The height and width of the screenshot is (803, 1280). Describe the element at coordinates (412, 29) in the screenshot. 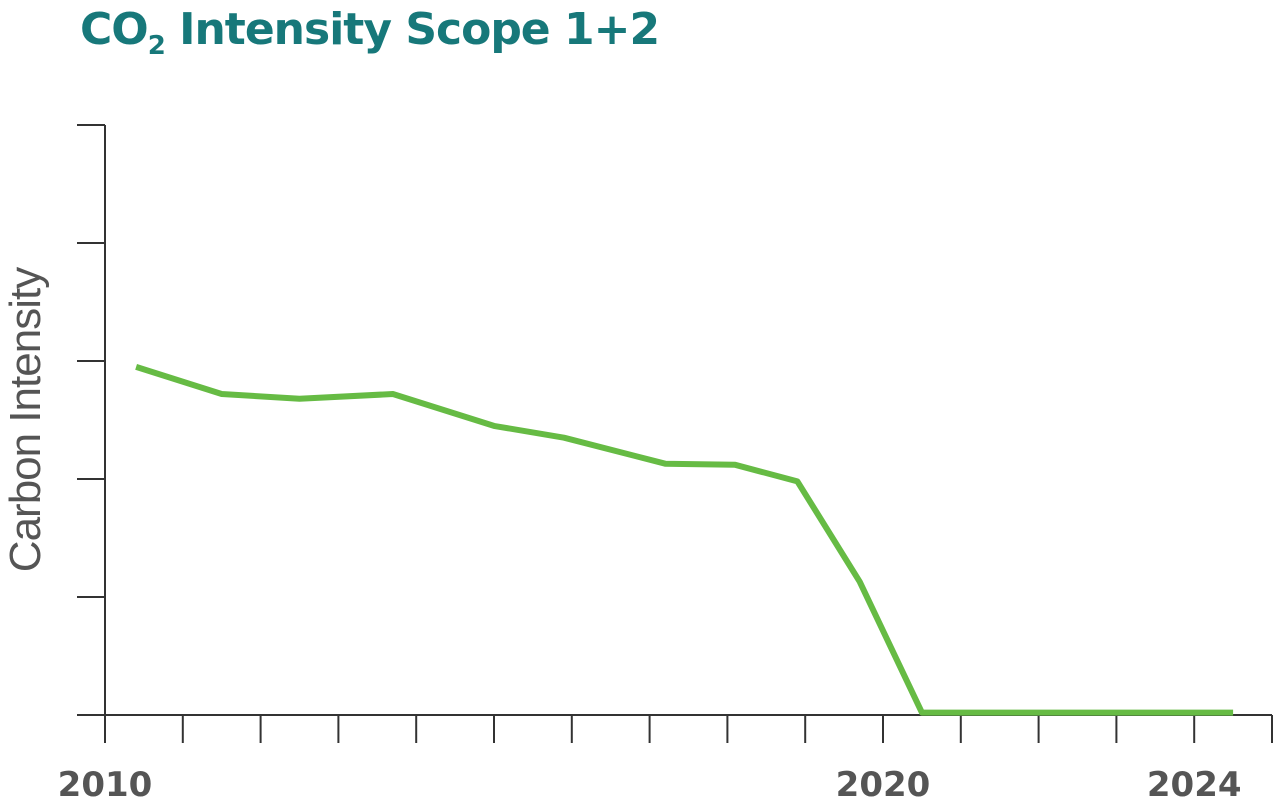

I see `chart-title-suffix: Intensity Scope 1+2` at that location.